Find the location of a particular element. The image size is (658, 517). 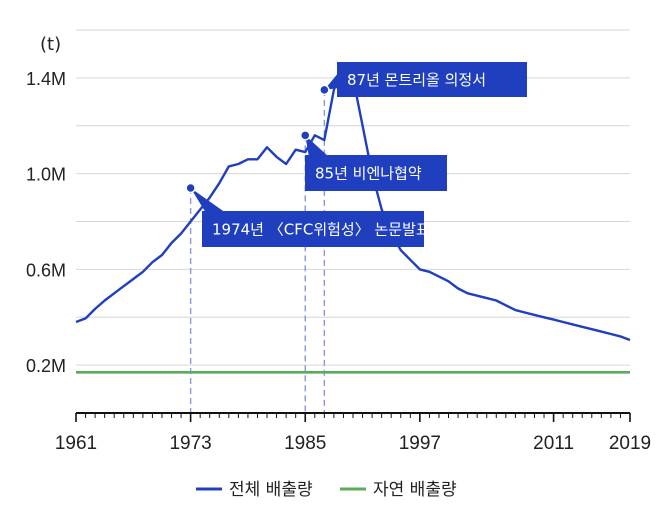

y-tick-labels: 0.2M 0.6M 1.0M 1.4M is located at coordinates (46, 222).